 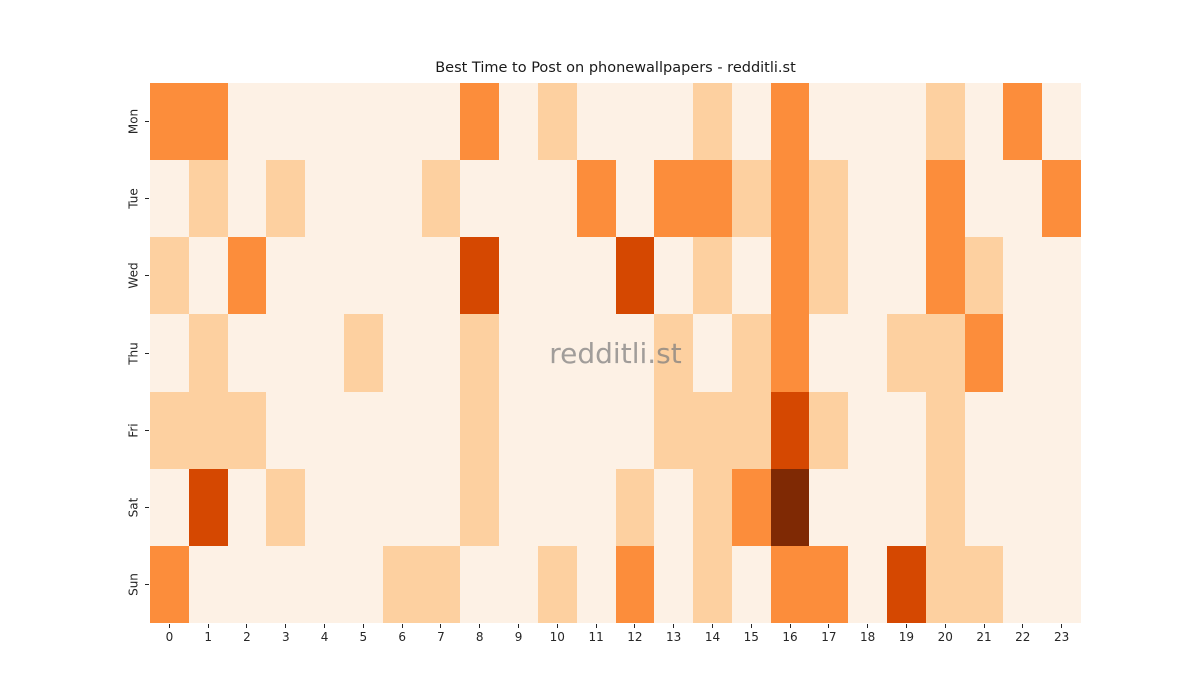 I want to click on x-tick-label: 4, so click(x=324, y=637).